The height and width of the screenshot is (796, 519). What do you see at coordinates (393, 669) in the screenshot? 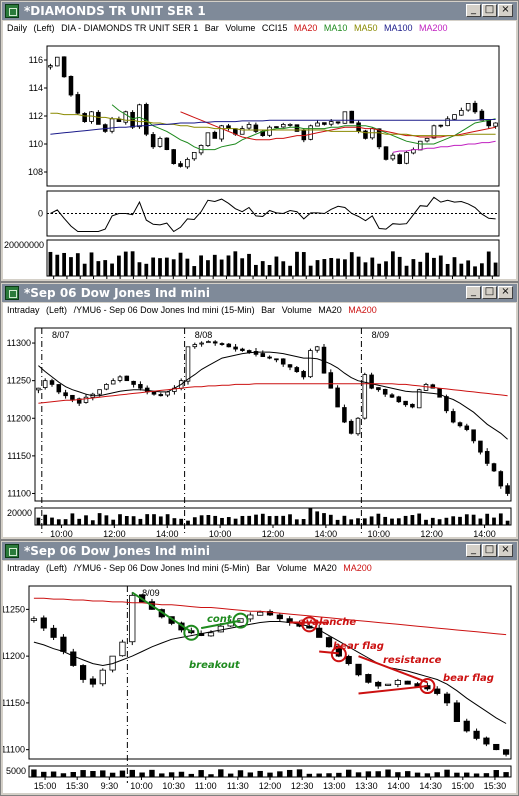
I see `resistance-line` at bounding box center [393, 669].